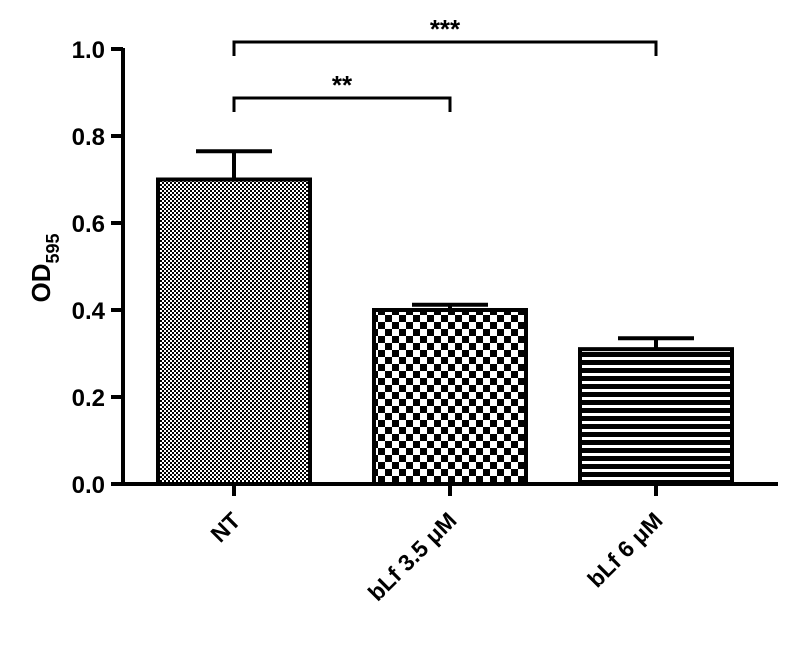  Describe the element at coordinates (89, 311) in the screenshot. I see `y-tick-label: 0.4` at that location.